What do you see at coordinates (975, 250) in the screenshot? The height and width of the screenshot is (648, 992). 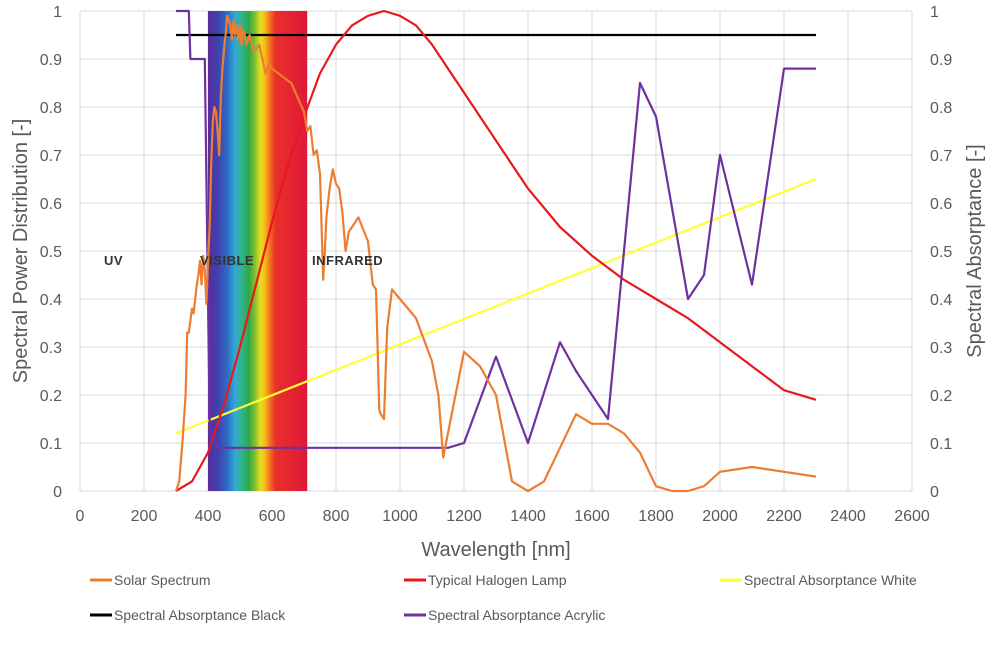 I see `y2-axis-title: Spectral Absorptance [-]` at bounding box center [975, 250].